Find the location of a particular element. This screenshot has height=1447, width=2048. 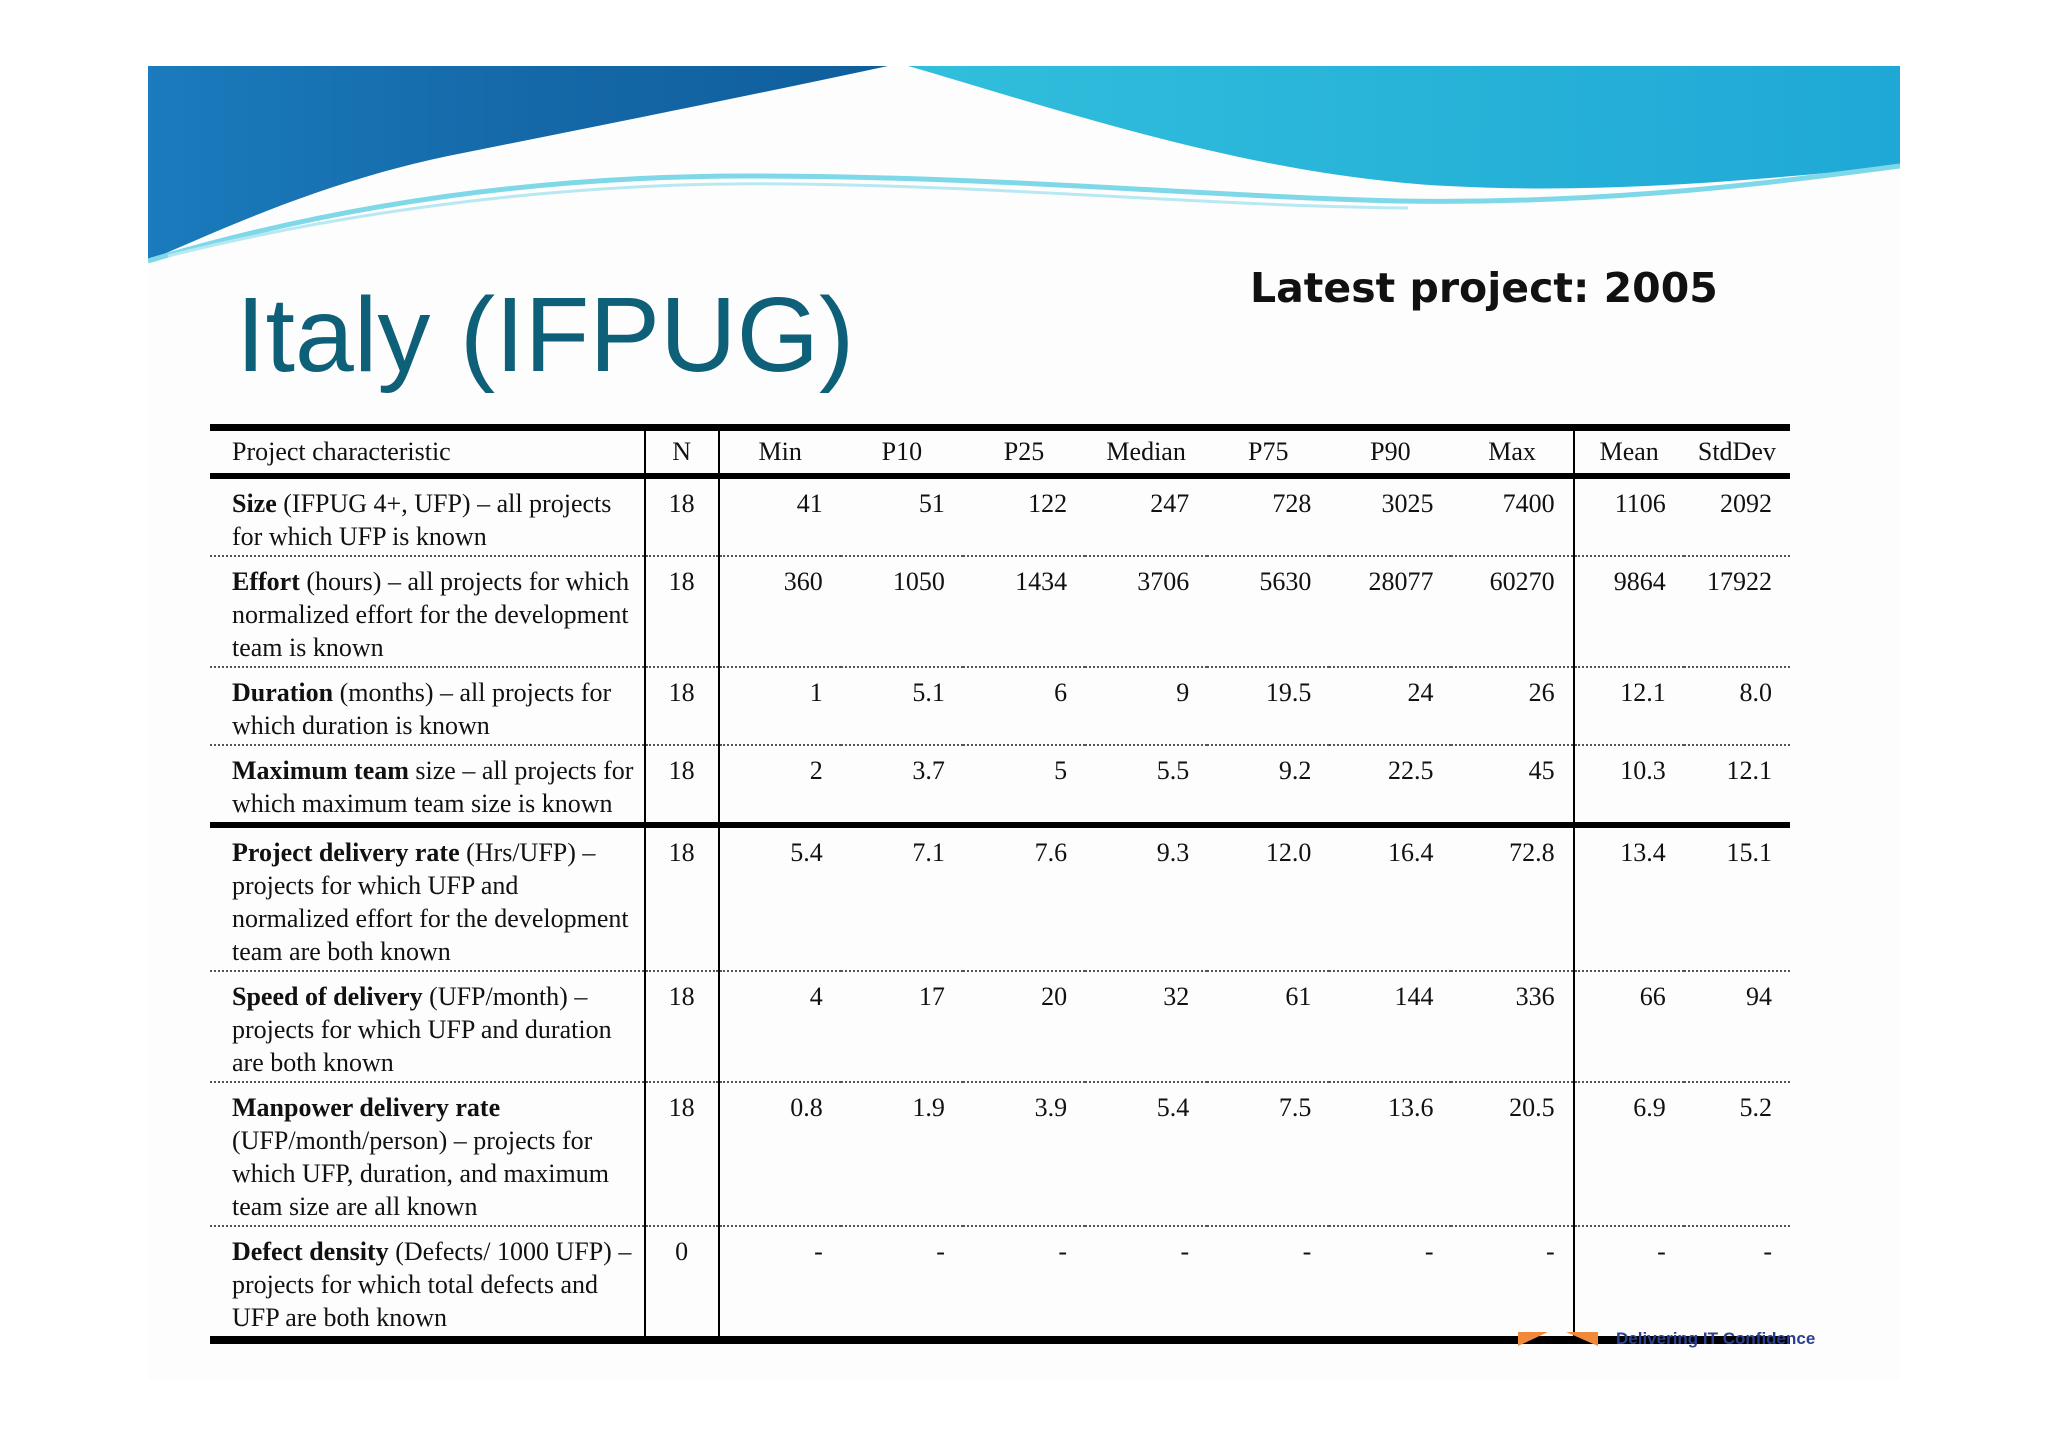

cell-p75: 7.5 is located at coordinates (1295, 1107).